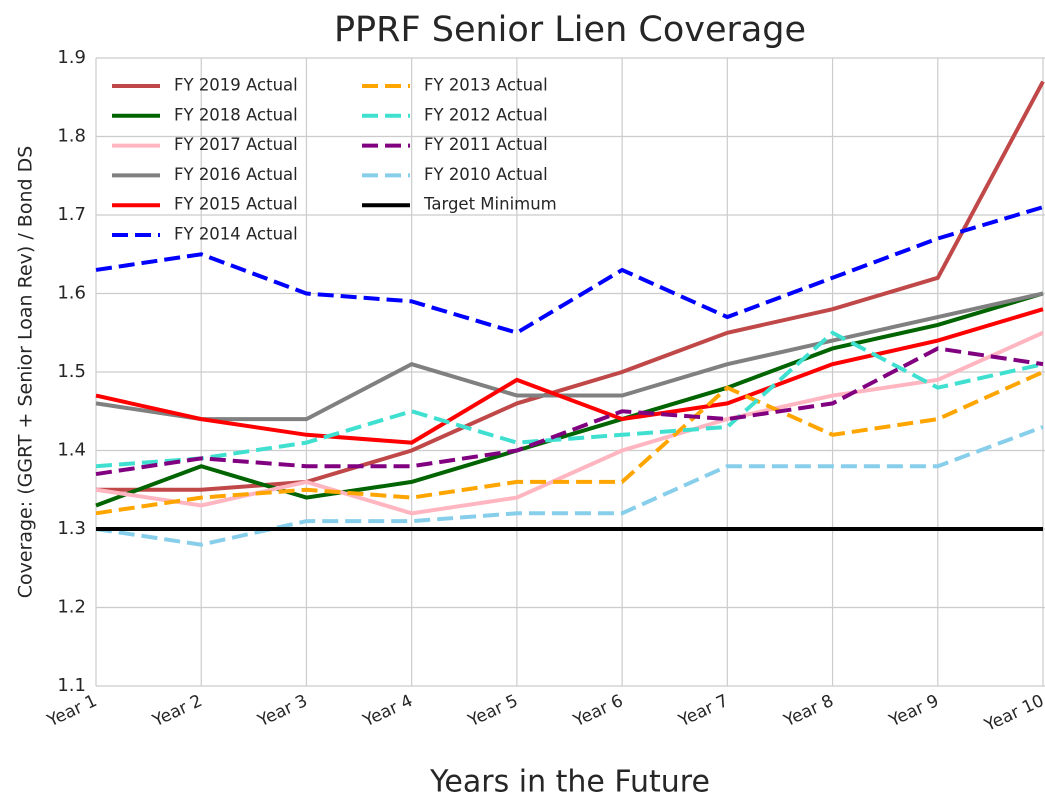 This screenshot has width=1045, height=803. What do you see at coordinates (808, 711) in the screenshot?
I see `x-tick-label: Year 8` at bounding box center [808, 711].